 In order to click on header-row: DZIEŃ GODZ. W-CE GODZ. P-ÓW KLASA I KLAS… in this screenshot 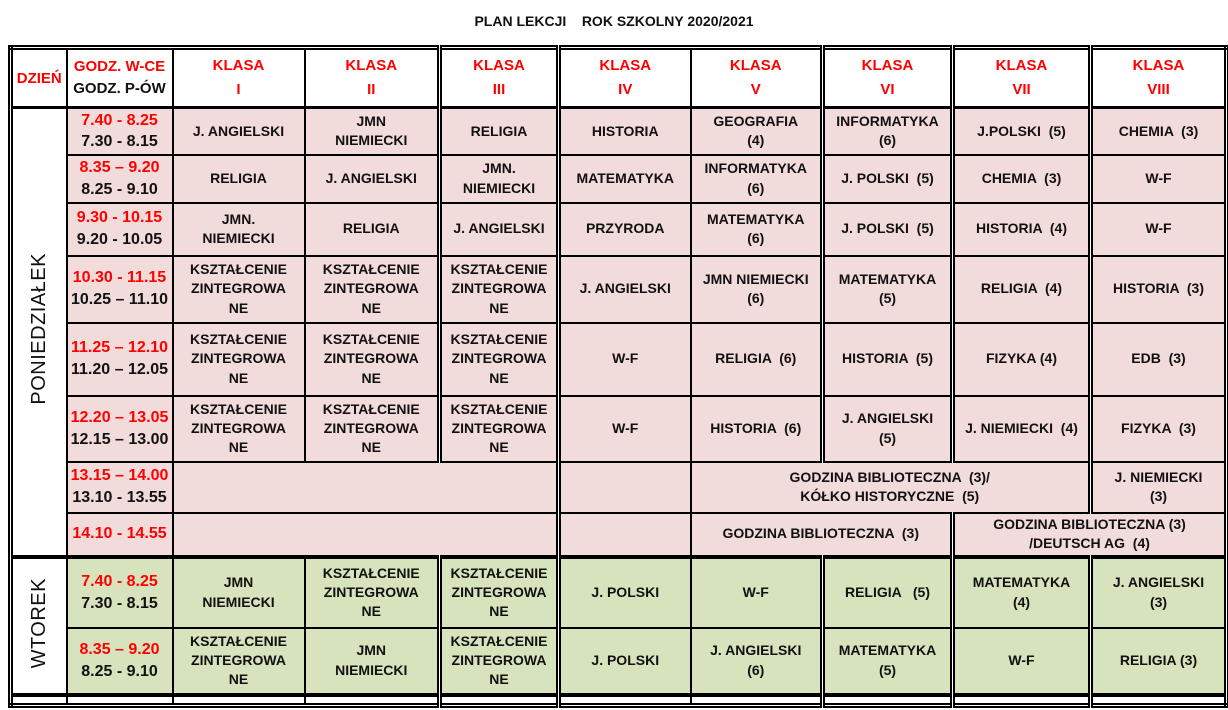, I will do `click(618, 77)`.